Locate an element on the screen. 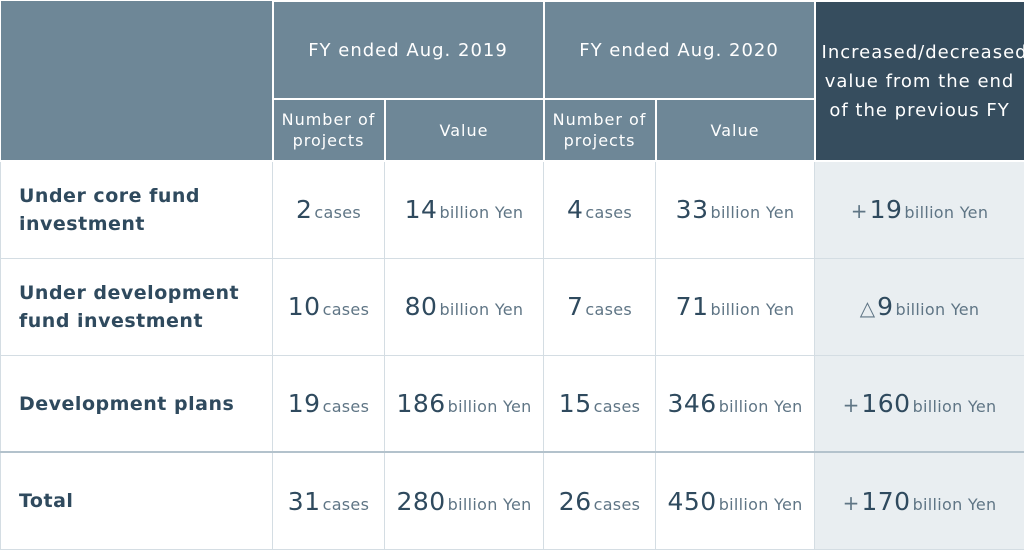 The width and height of the screenshot is (1024, 550). fy2020-cases-cell: 15 cases is located at coordinates (600, 403).